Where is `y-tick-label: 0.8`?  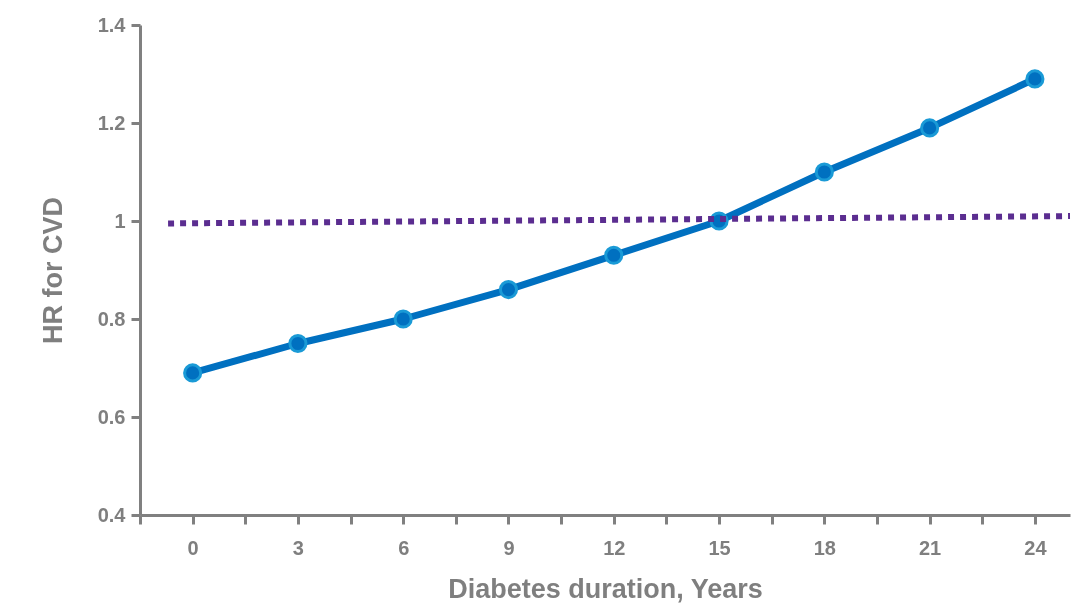 y-tick-label: 0.8 is located at coordinates (111, 318).